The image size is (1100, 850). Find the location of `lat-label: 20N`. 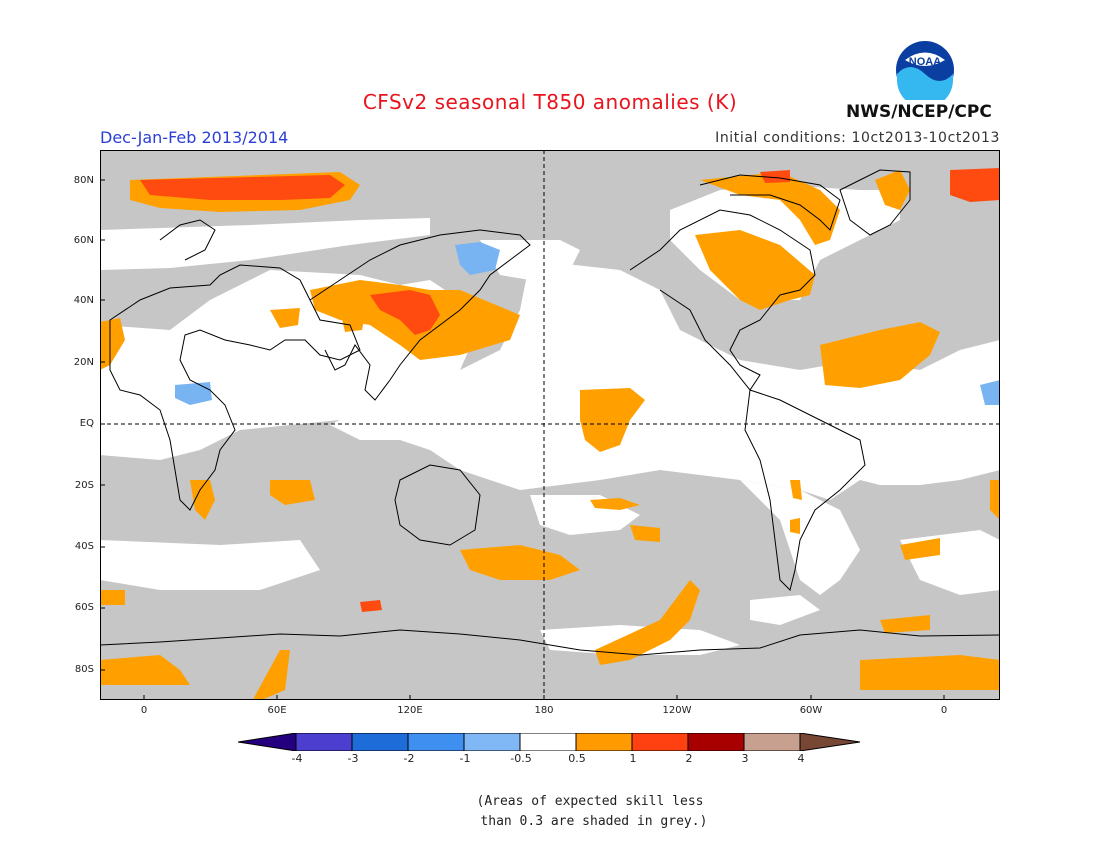

lat-label: 20N is located at coordinates (83, 362).